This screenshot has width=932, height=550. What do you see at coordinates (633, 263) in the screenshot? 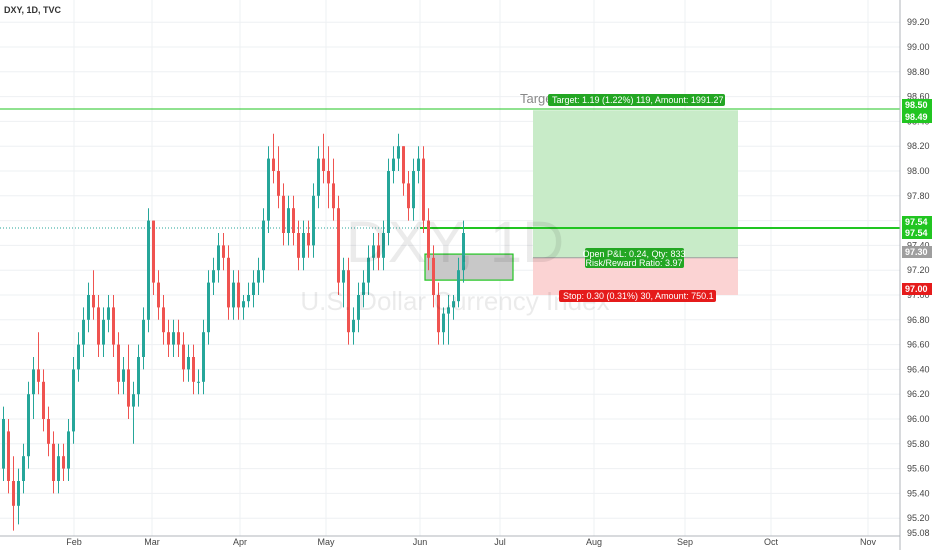
I see `rr-label-text: Risk/Reward Ratio: 3.97` at bounding box center [633, 263].